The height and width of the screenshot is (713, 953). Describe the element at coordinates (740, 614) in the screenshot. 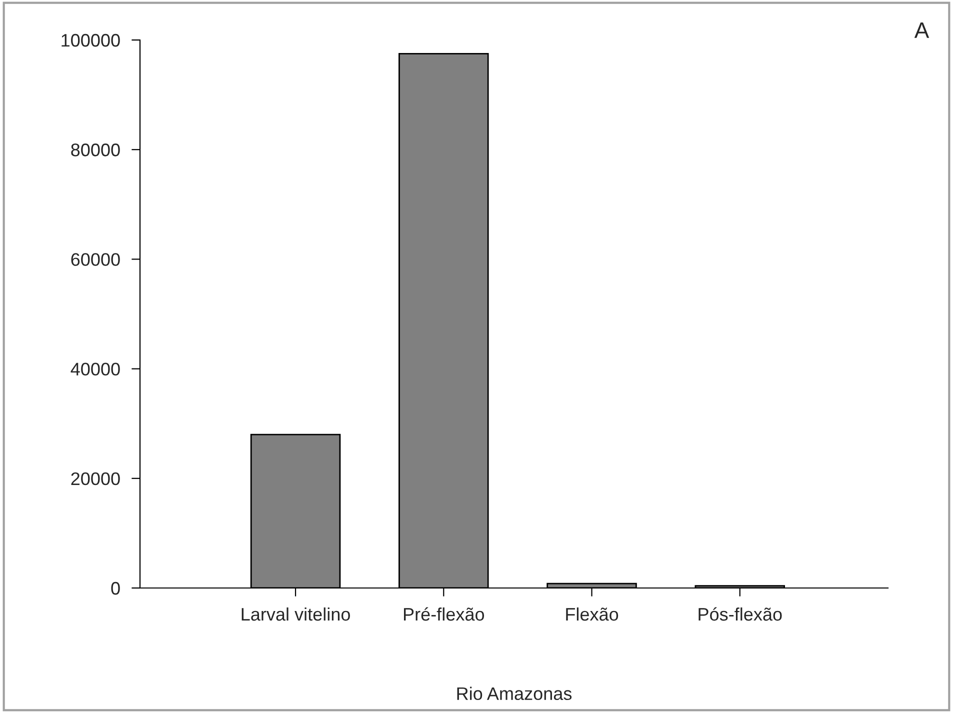

I see `x-tick-label: Pós-flexão` at that location.